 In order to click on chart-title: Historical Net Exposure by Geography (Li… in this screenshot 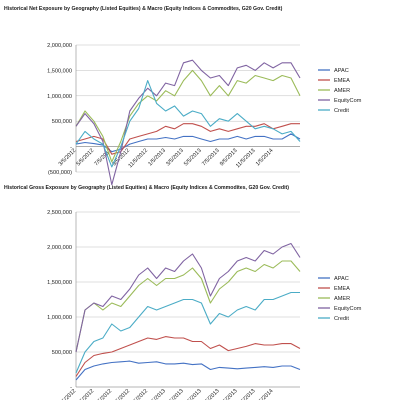, I will do `click(143, 9)`.